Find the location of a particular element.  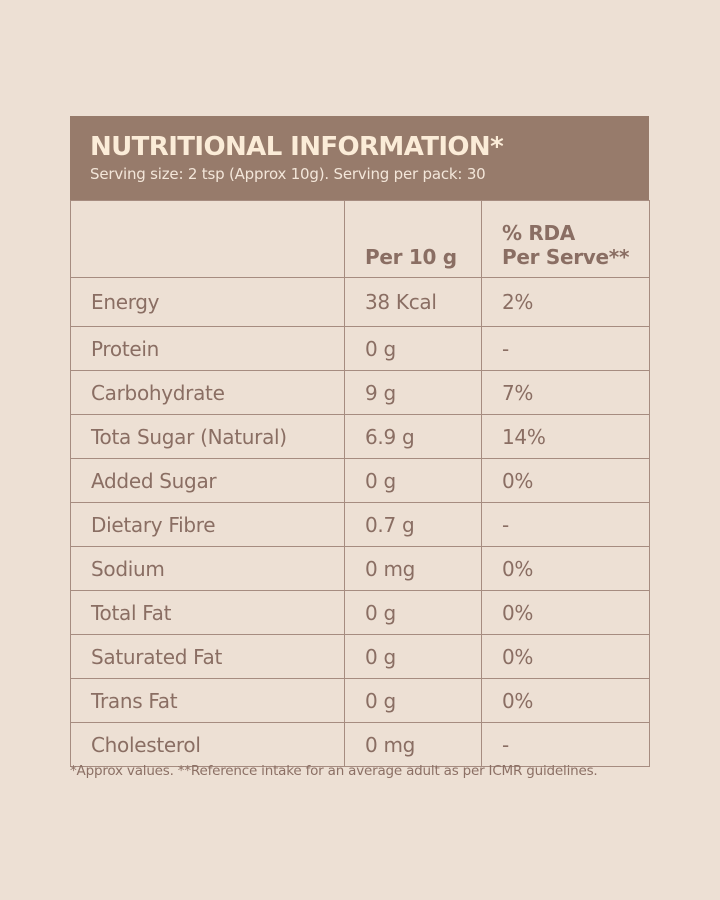

nutrient-name: Total Fat is located at coordinates (207, 612).